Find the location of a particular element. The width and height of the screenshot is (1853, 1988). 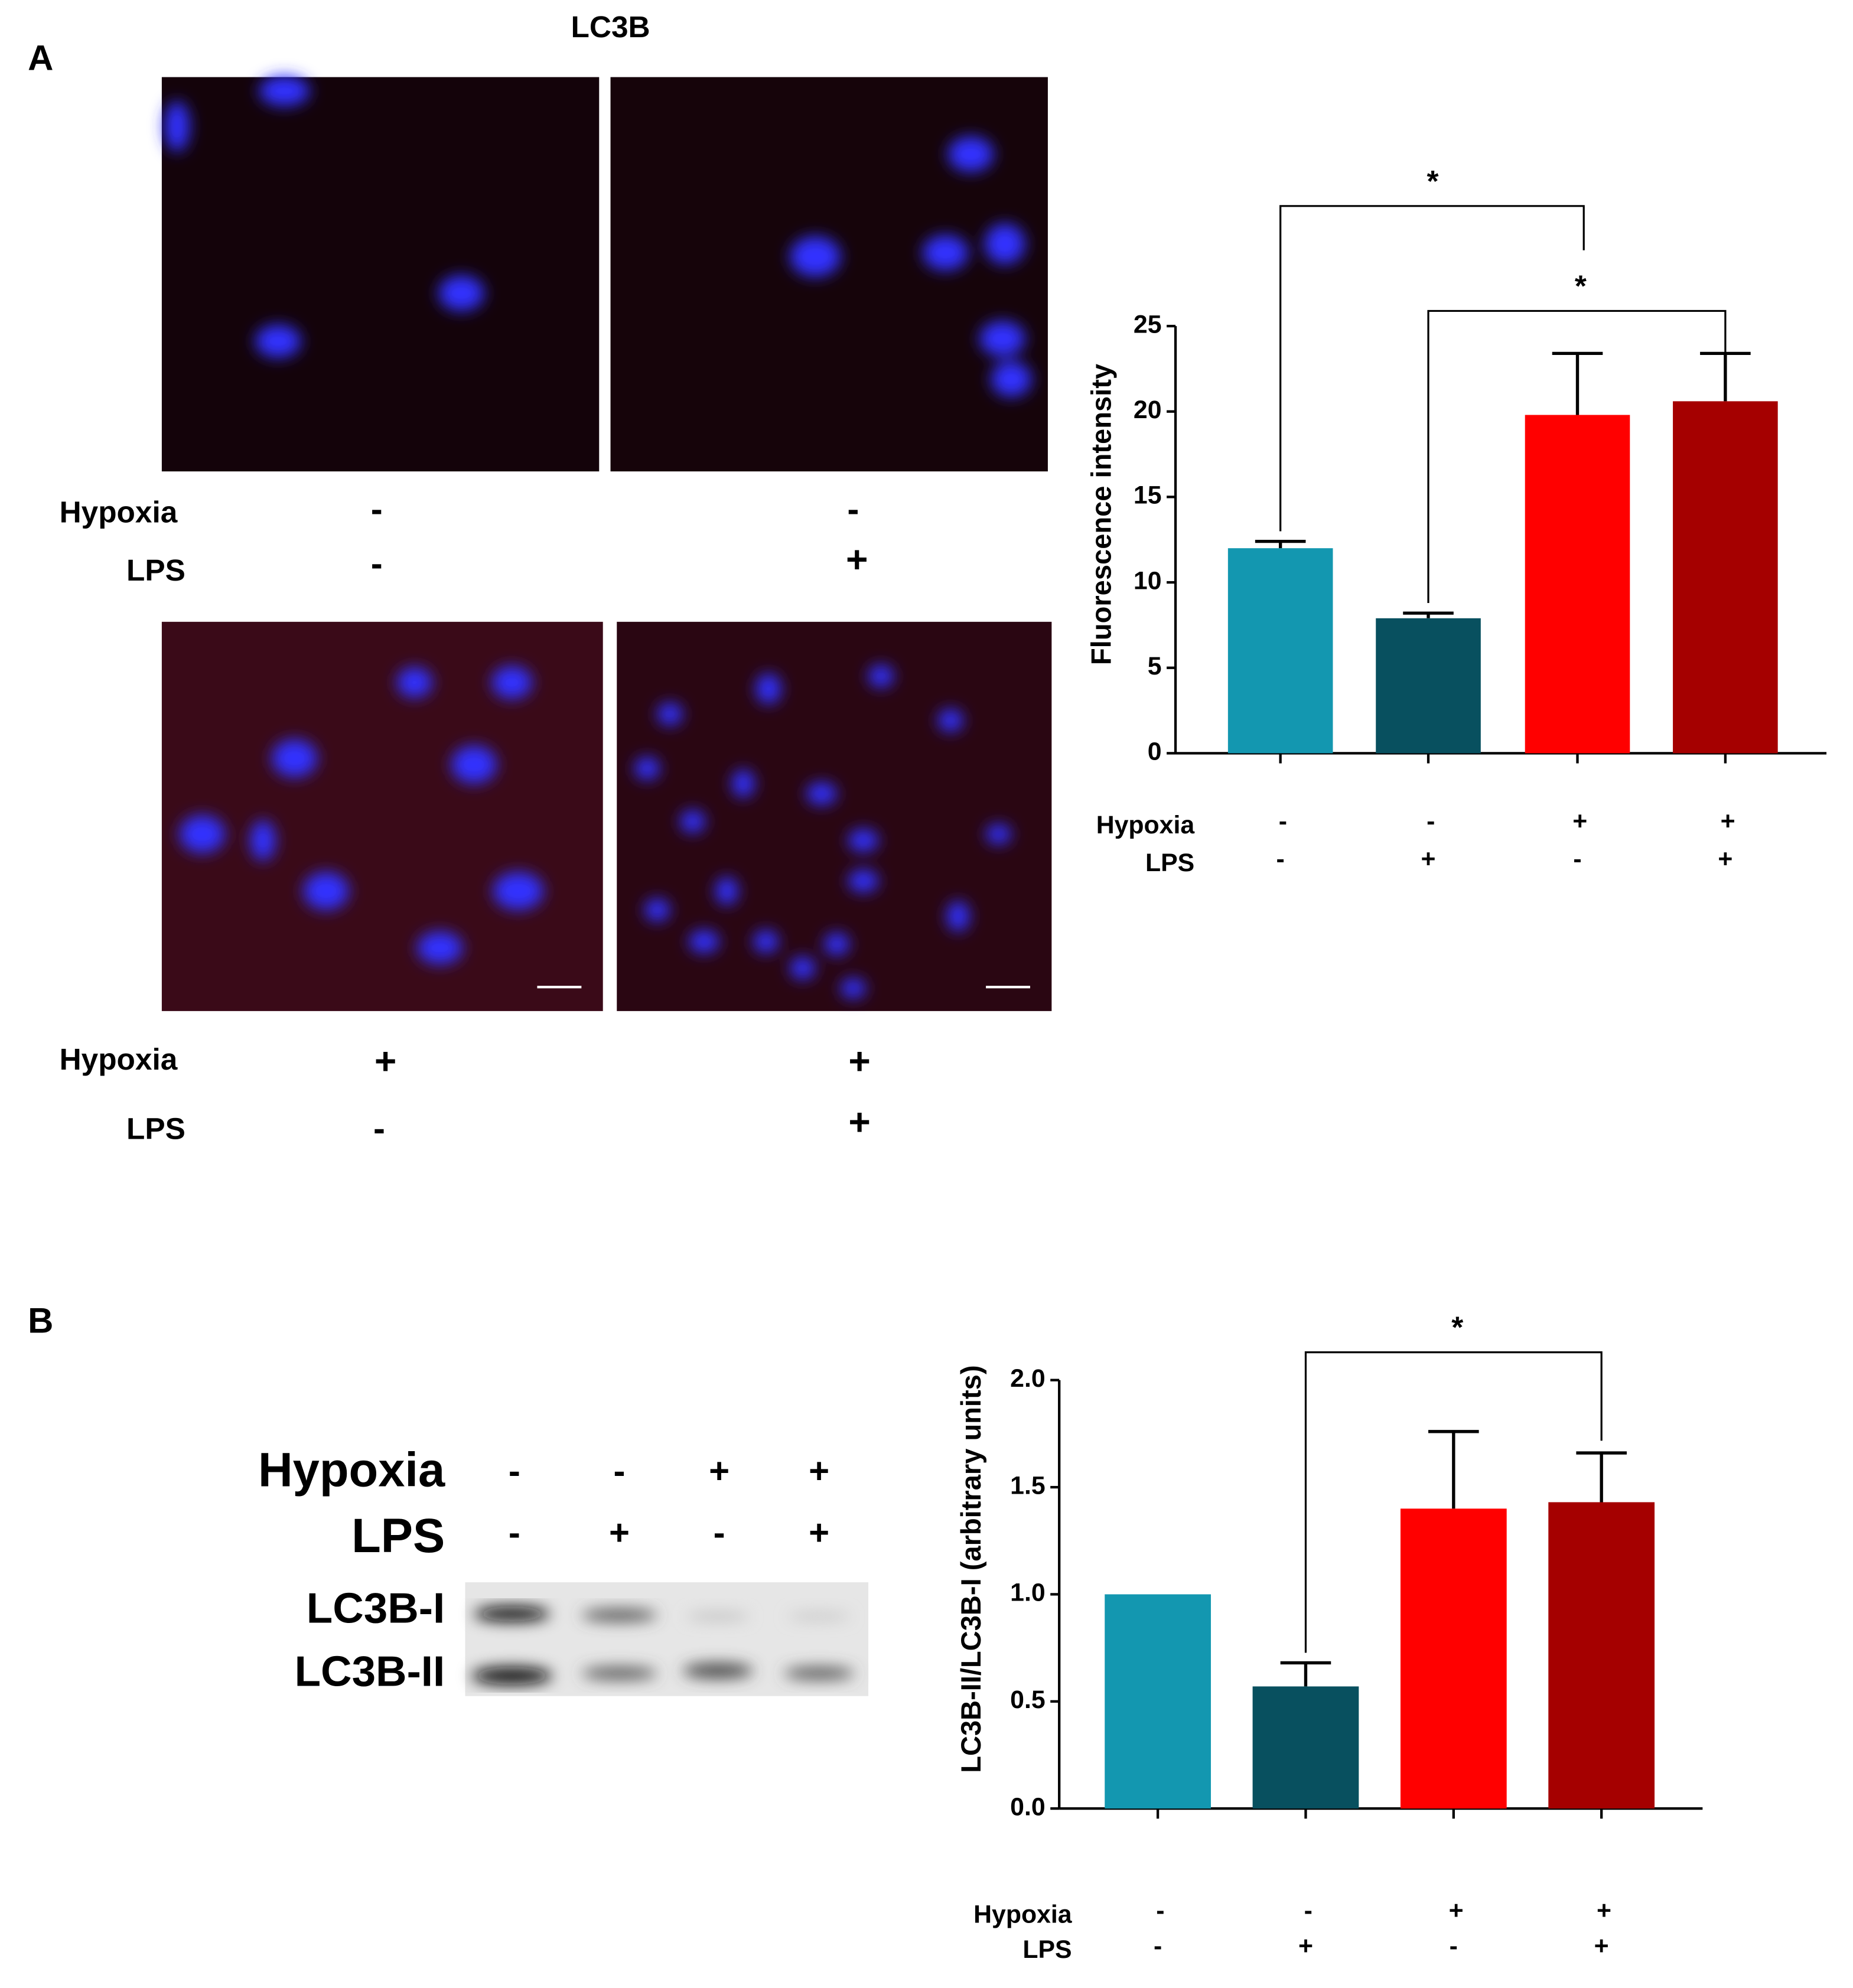

y-tick-label: 2.0 is located at coordinates (1027, 1378).